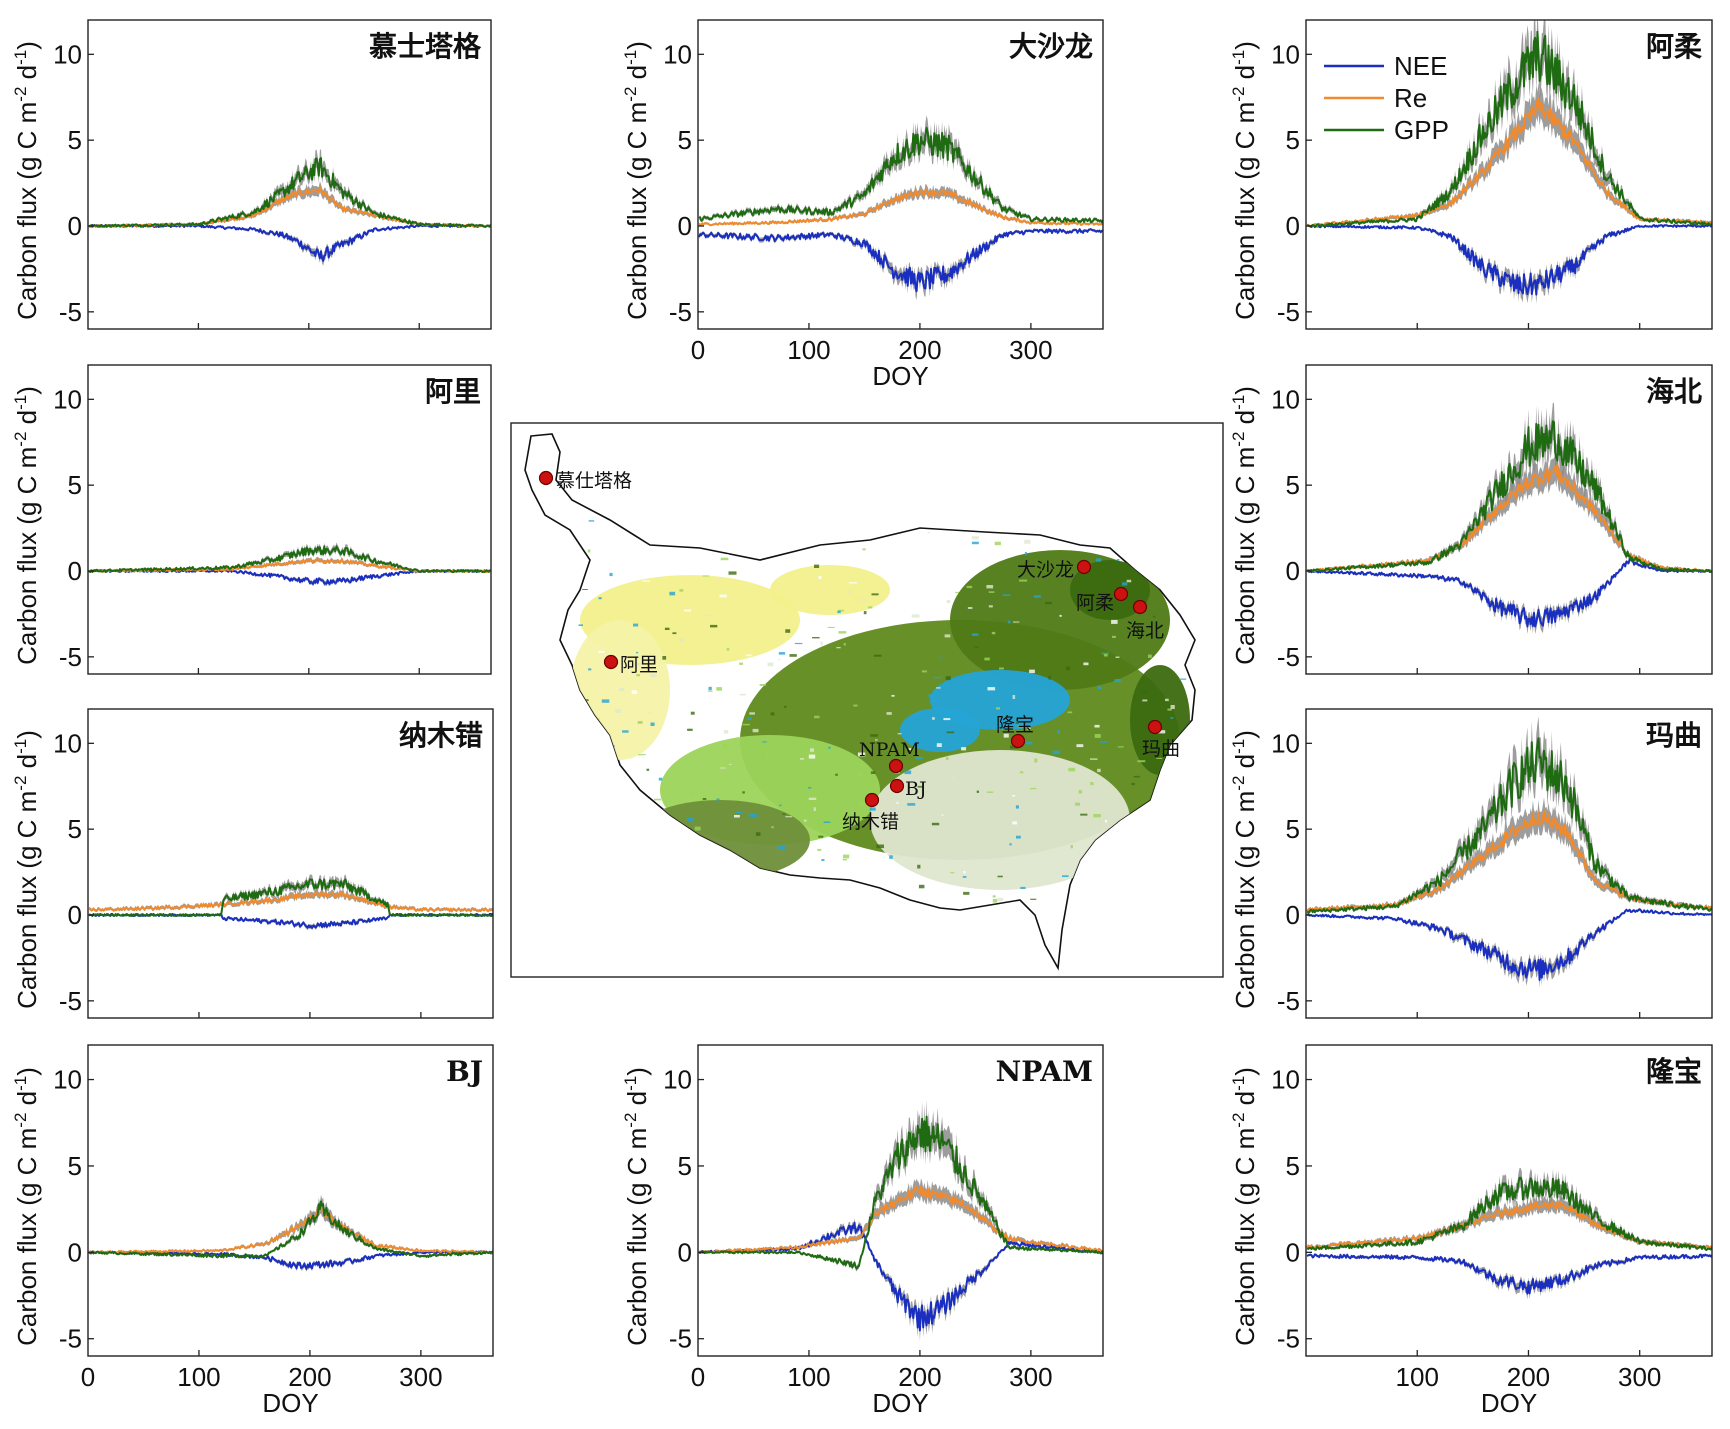  I want to click on x-tick-label: 100, so click(808, 1377).